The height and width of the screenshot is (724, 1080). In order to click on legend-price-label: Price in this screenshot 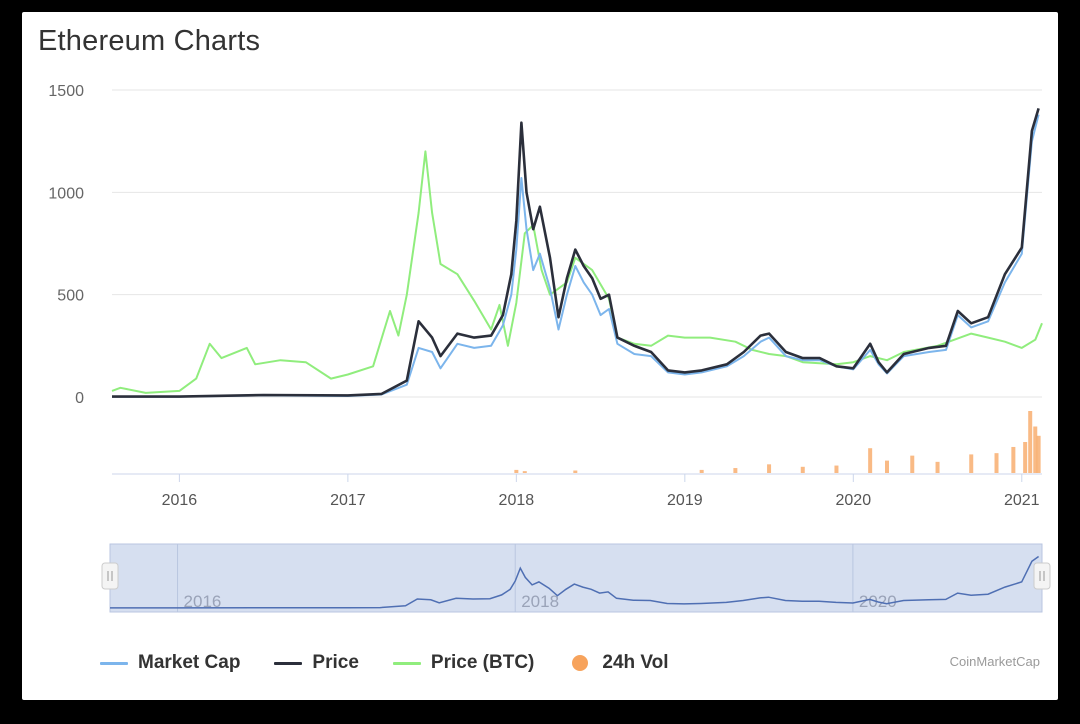, I will do `click(335, 662)`.